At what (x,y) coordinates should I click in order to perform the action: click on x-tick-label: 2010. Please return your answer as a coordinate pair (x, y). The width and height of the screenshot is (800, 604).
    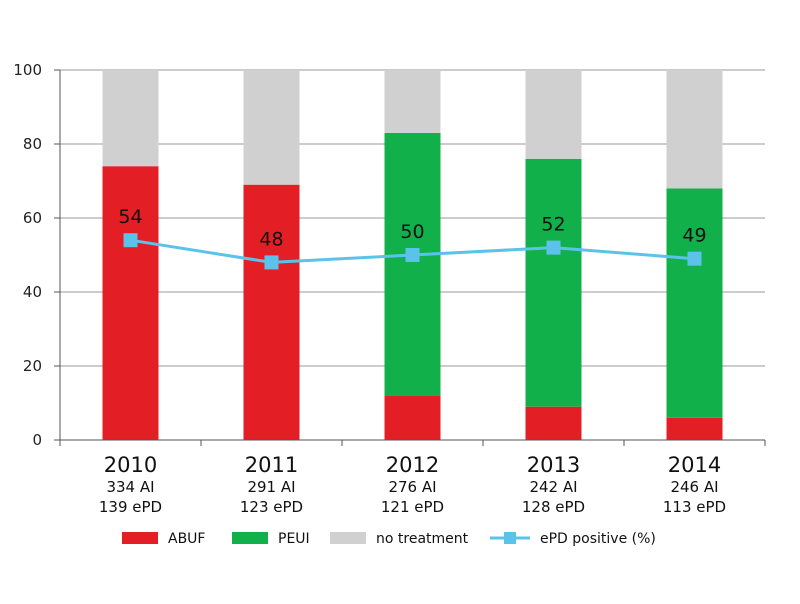
    Looking at the image, I should click on (130, 465).